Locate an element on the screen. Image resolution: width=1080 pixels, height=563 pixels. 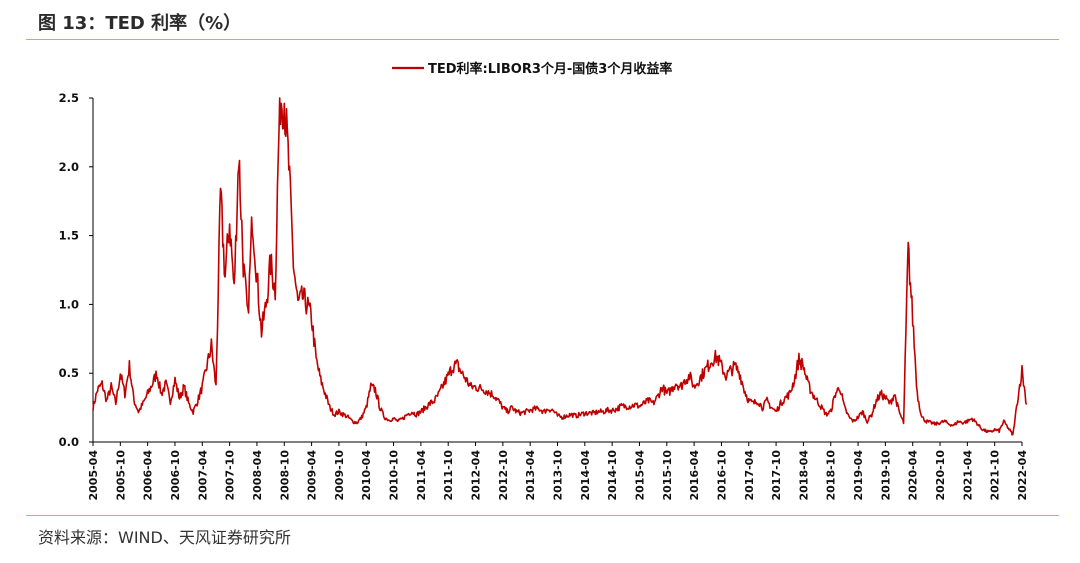
x-tick-label: 2012-04 is located at coordinates (476, 475).